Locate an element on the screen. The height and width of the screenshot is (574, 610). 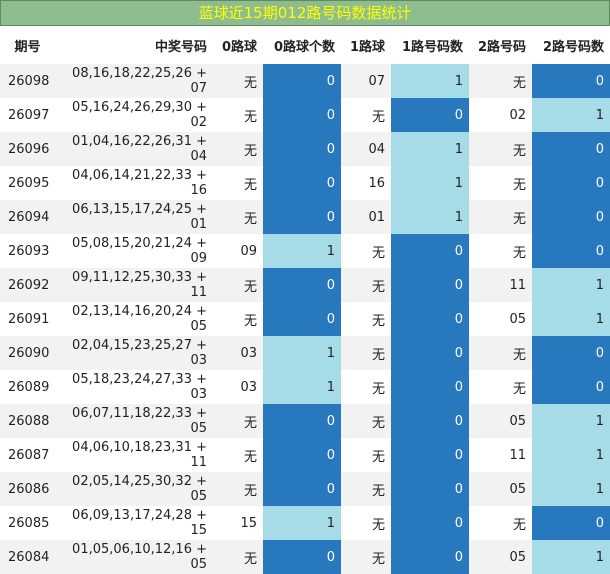
numbers-cell: 05,16,24,26,29,30 + 02 is located at coordinates (134, 115).